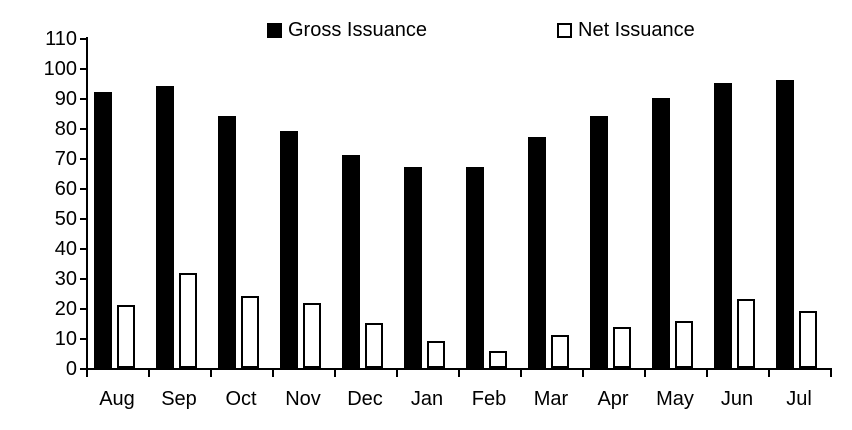  I want to click on bar-net-jun, so click(746, 333).